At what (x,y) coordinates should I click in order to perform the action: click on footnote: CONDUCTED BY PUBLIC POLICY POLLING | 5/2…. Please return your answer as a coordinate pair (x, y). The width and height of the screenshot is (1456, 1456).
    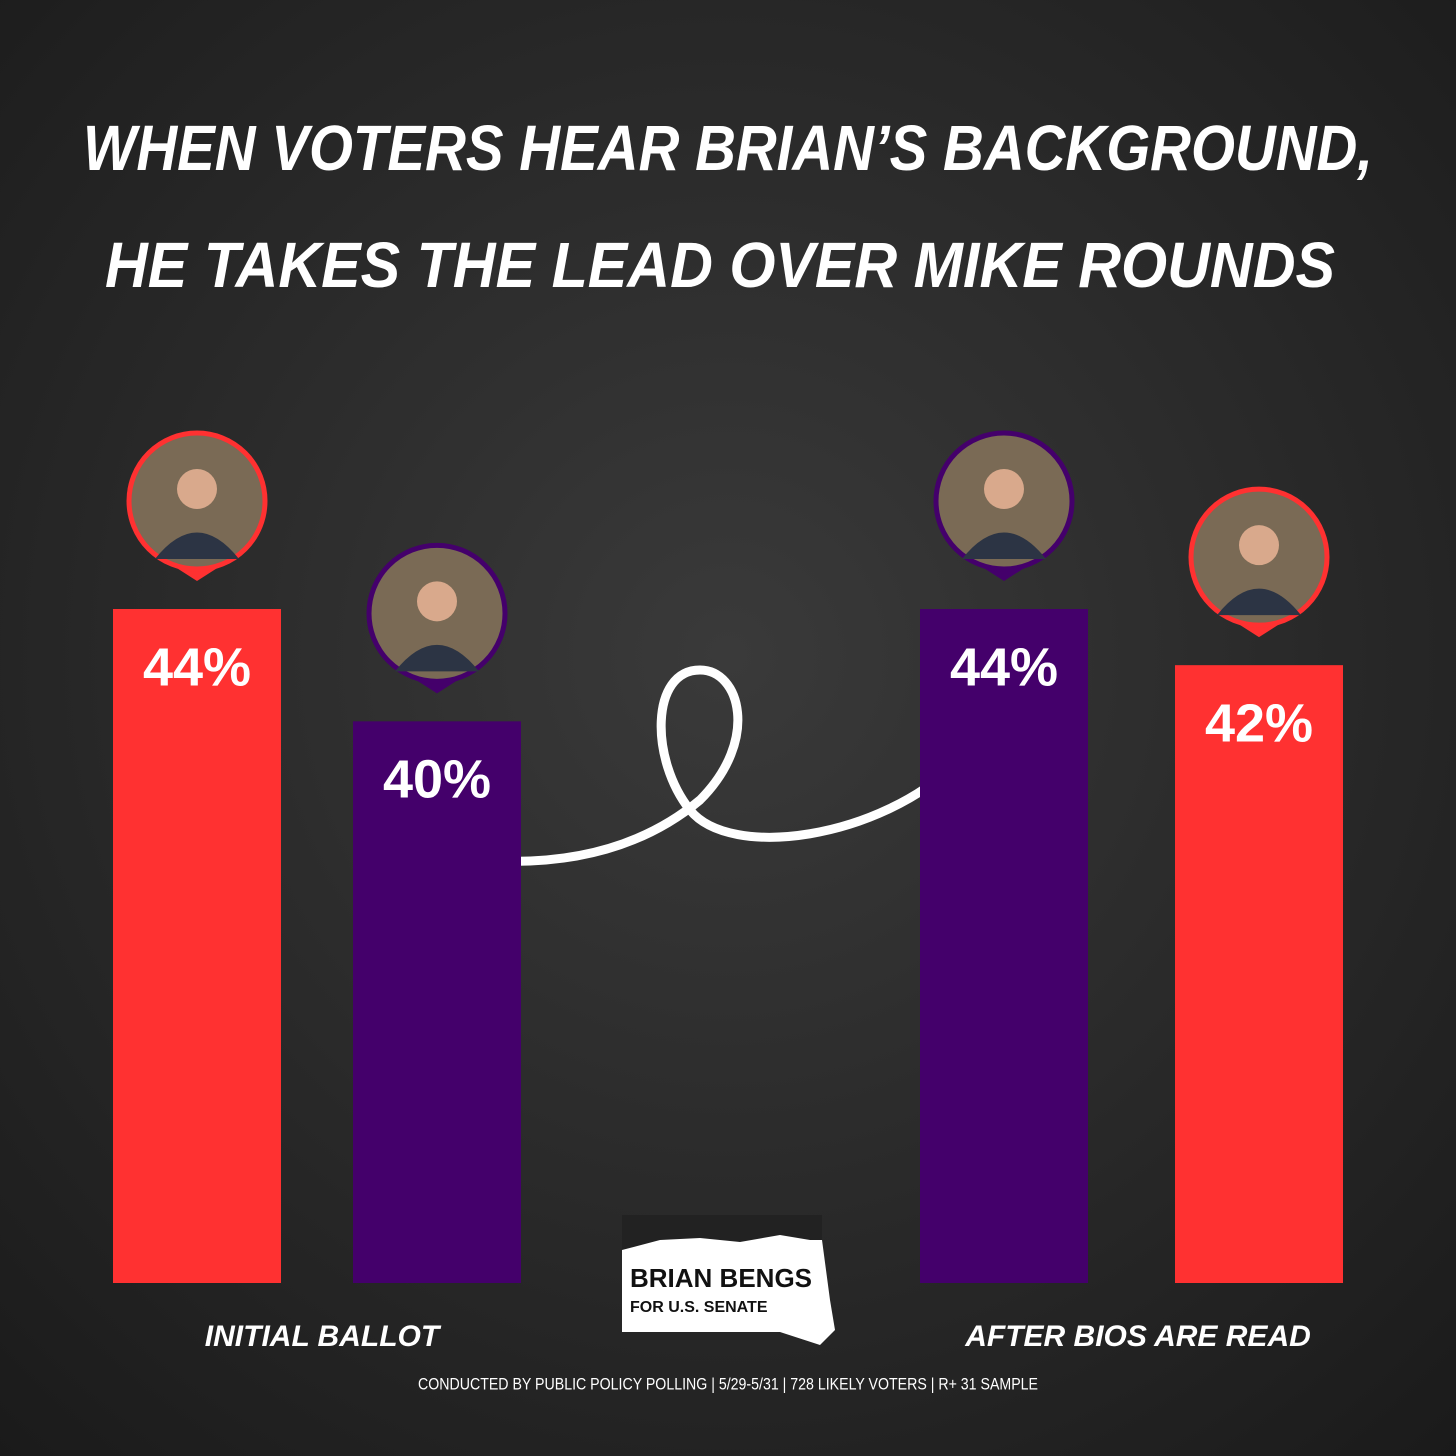
    Looking at the image, I should click on (728, 1383).